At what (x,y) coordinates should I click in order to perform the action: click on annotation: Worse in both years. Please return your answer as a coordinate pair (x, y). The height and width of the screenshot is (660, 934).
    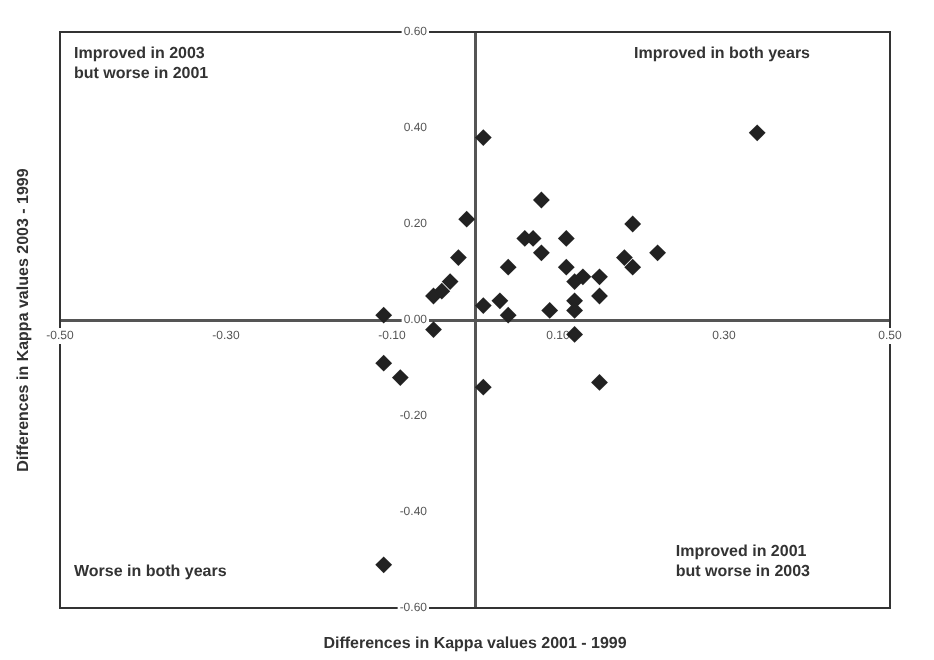
    Looking at the image, I should click on (151, 571).